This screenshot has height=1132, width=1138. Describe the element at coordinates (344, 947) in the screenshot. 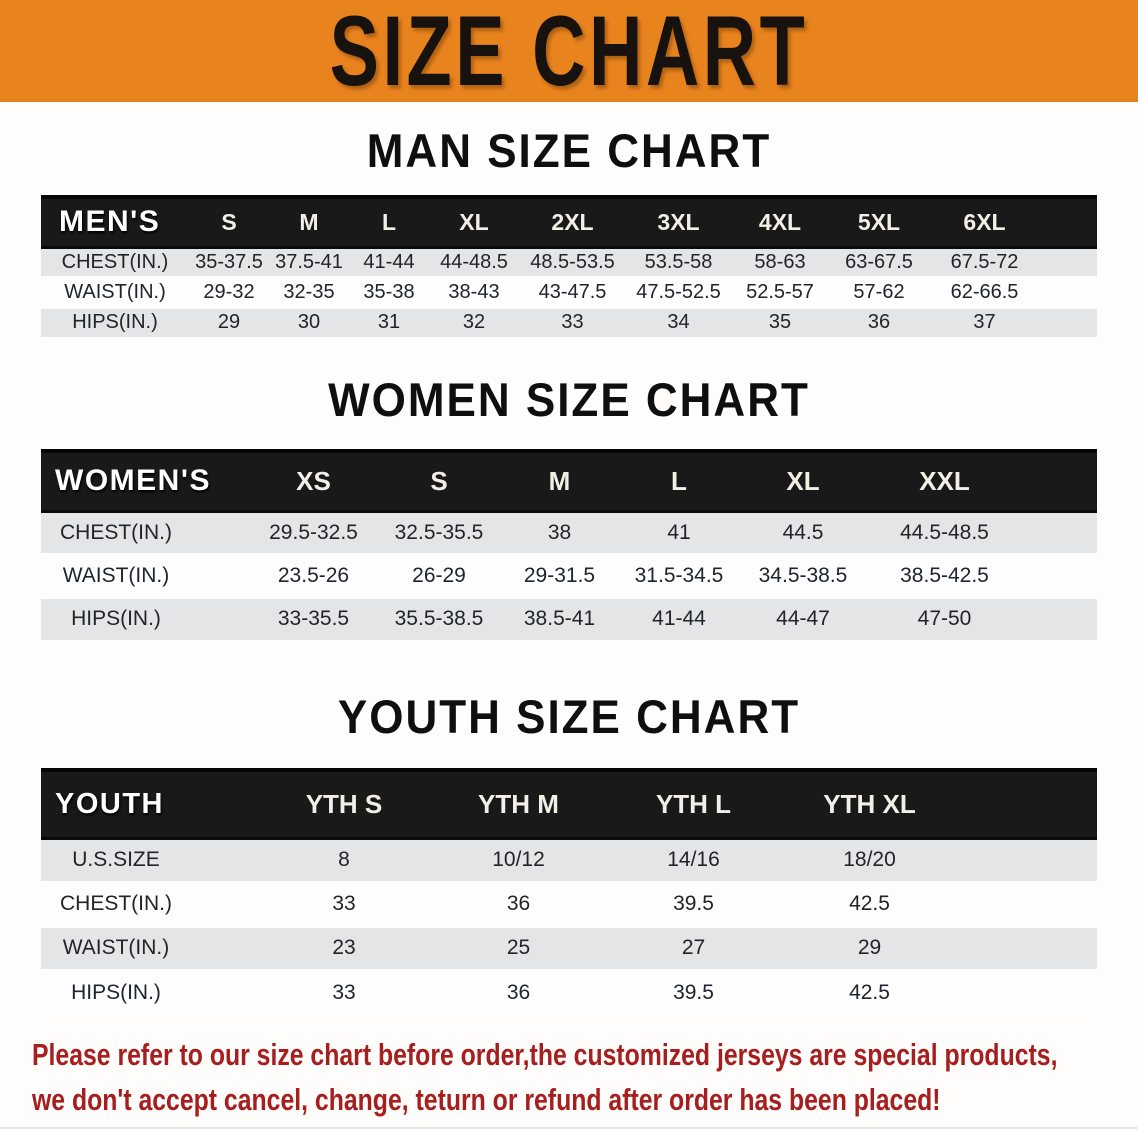

I see `size-value-cell: 23` at that location.